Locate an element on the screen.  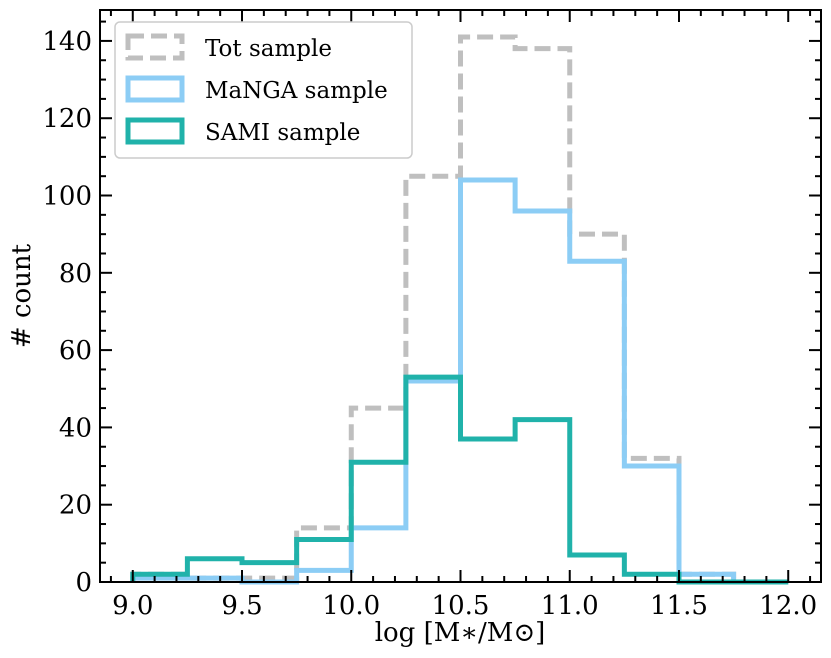
legend-swatch-sami is located at coordinates (155, 131).